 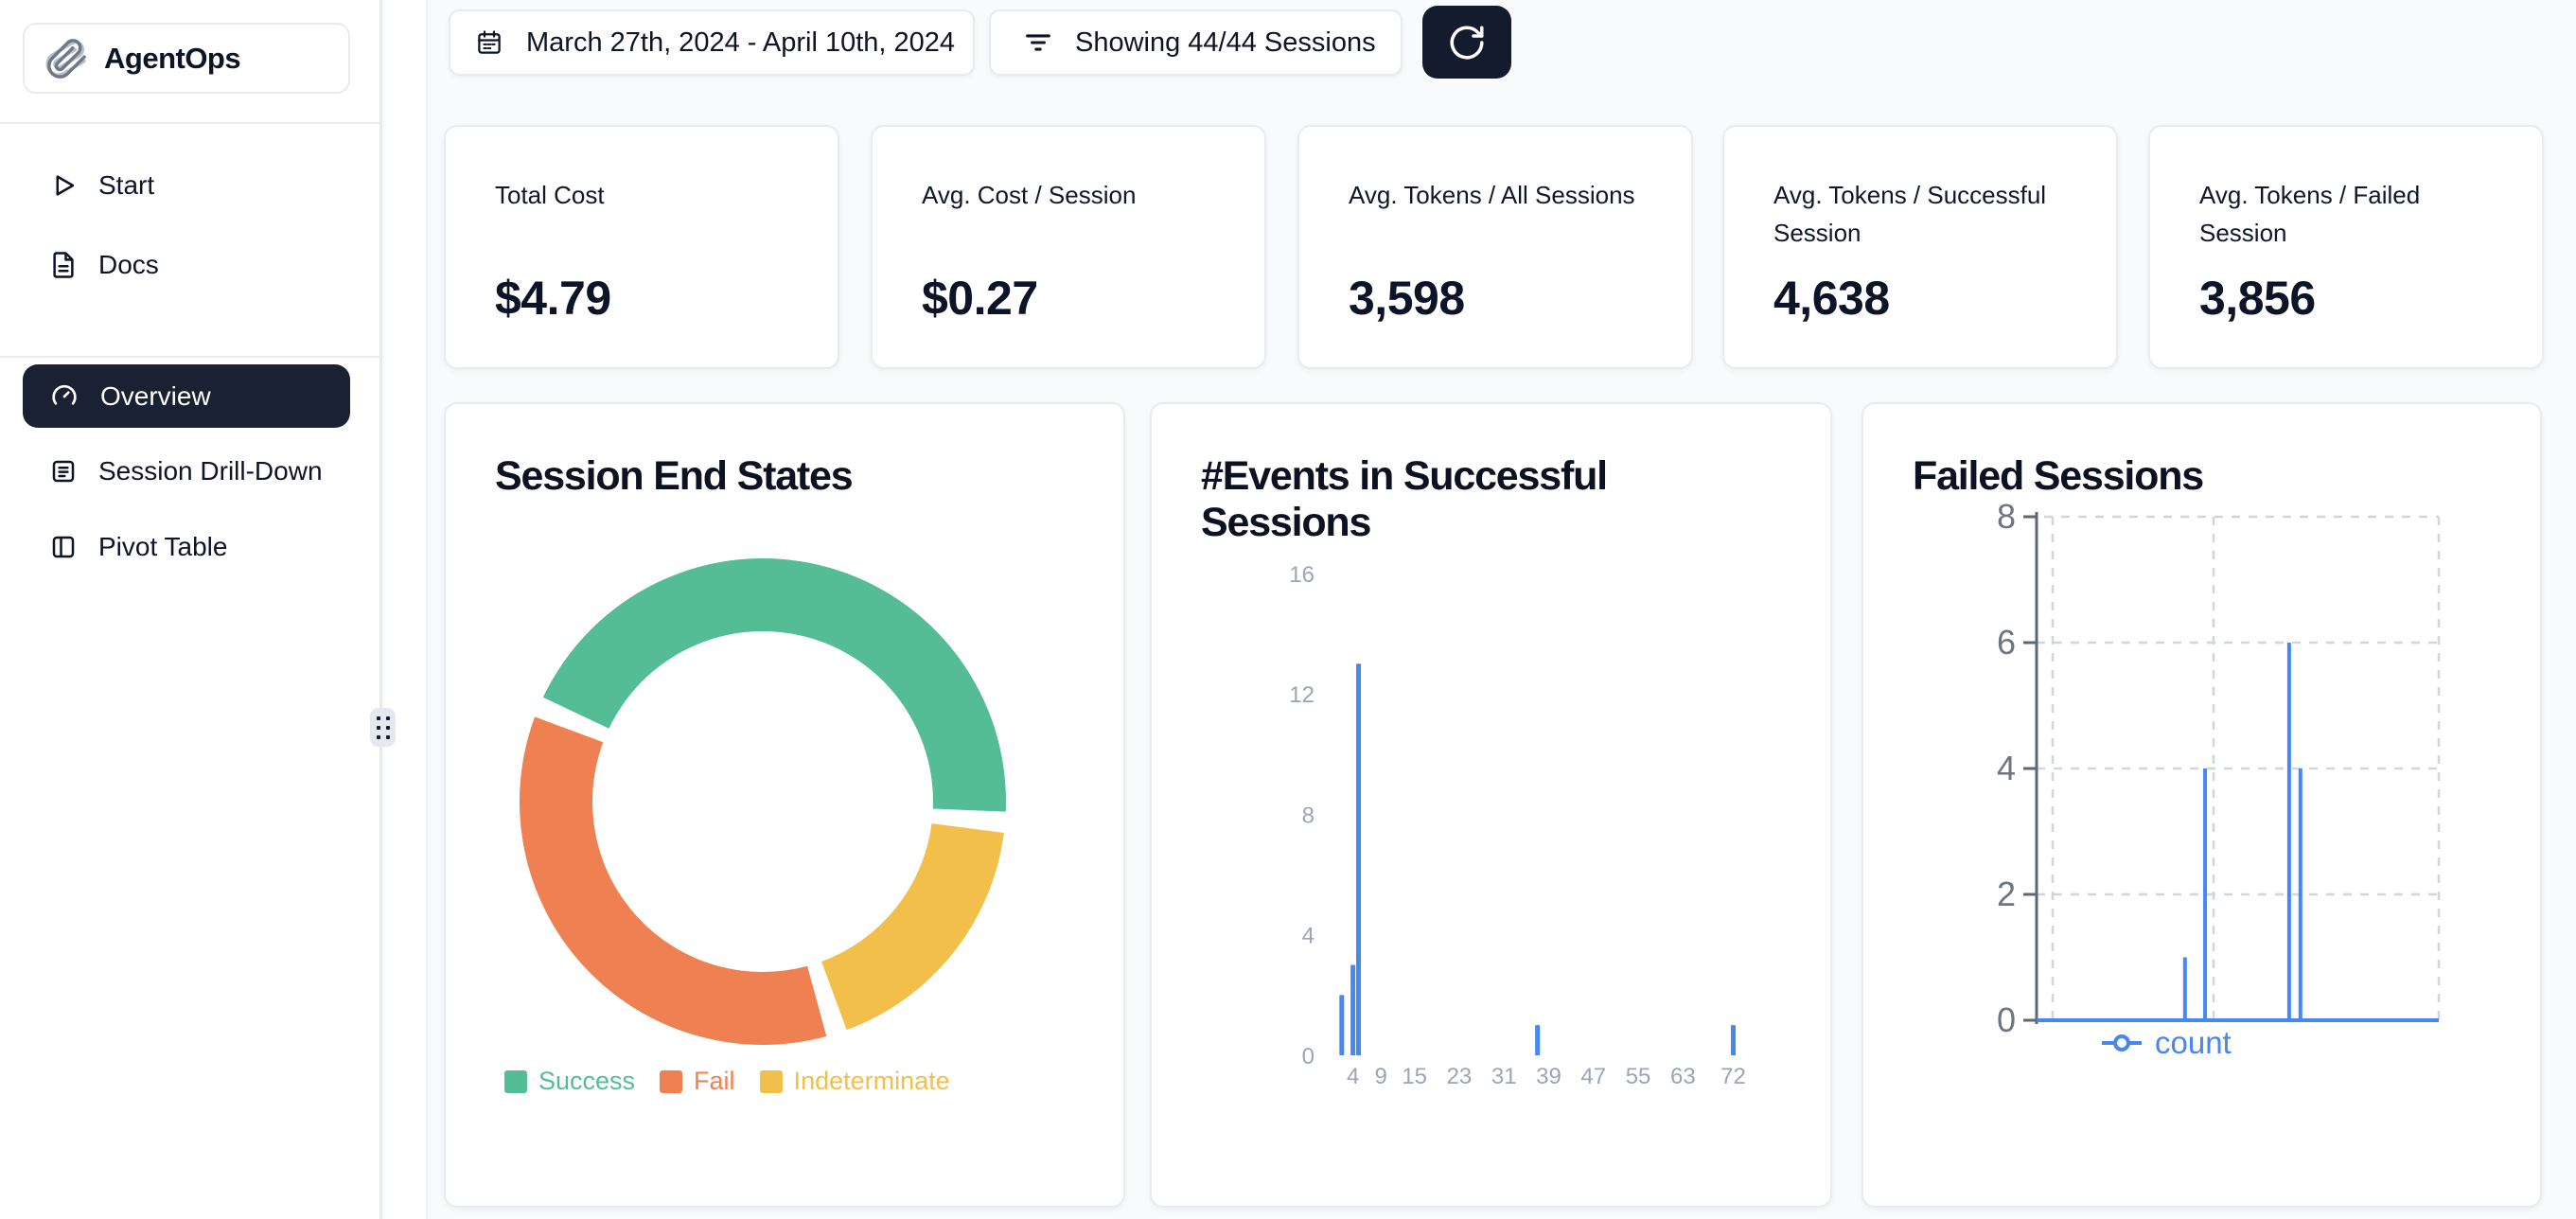 What do you see at coordinates (64, 394) in the screenshot?
I see `gauge-icon` at bounding box center [64, 394].